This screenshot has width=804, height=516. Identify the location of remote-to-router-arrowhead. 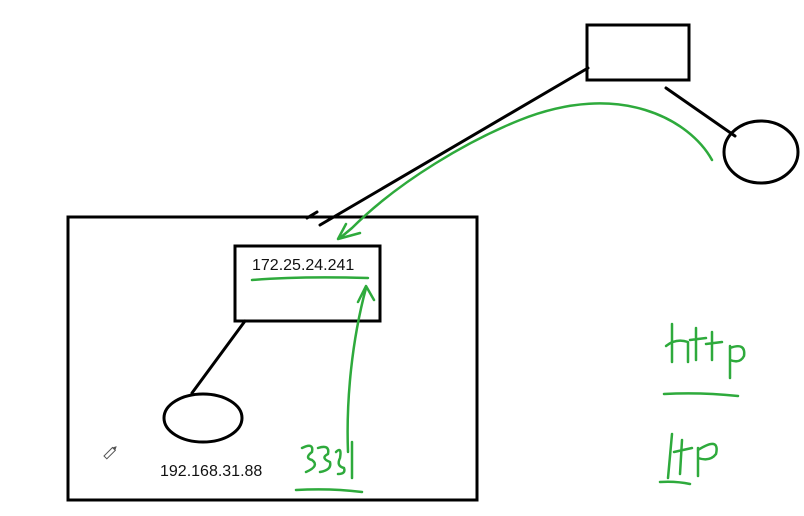
(349, 231).